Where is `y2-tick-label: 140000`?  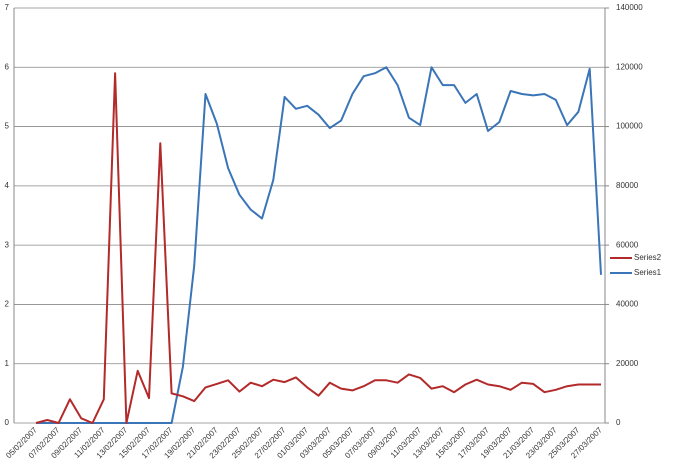 y2-tick-label: 140000 is located at coordinates (629, 7).